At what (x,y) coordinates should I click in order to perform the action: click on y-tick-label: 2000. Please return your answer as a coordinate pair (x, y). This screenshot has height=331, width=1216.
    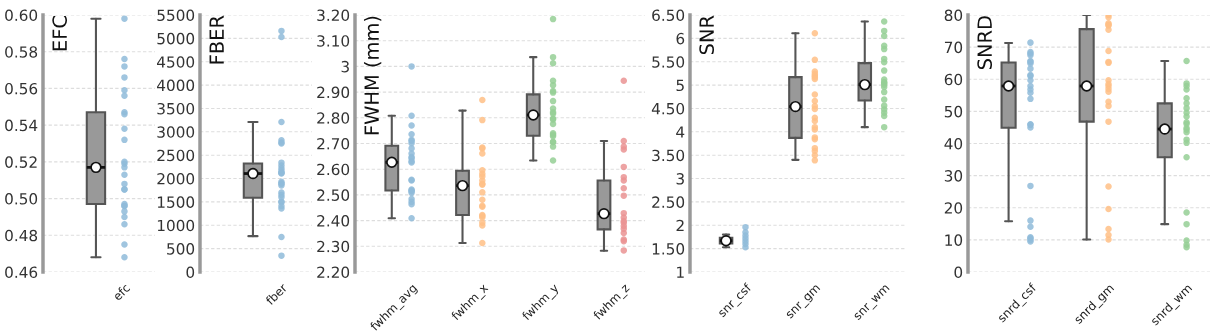
    Looking at the image, I should click on (176, 179).